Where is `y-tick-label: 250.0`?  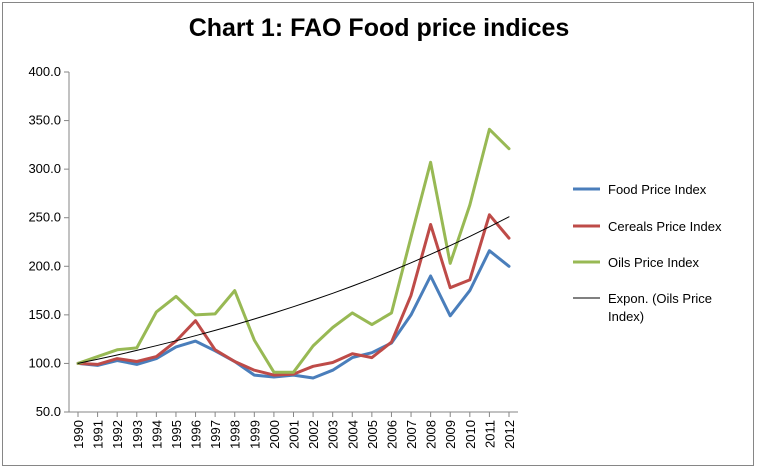 y-tick-label: 250.0 is located at coordinates (44, 217).